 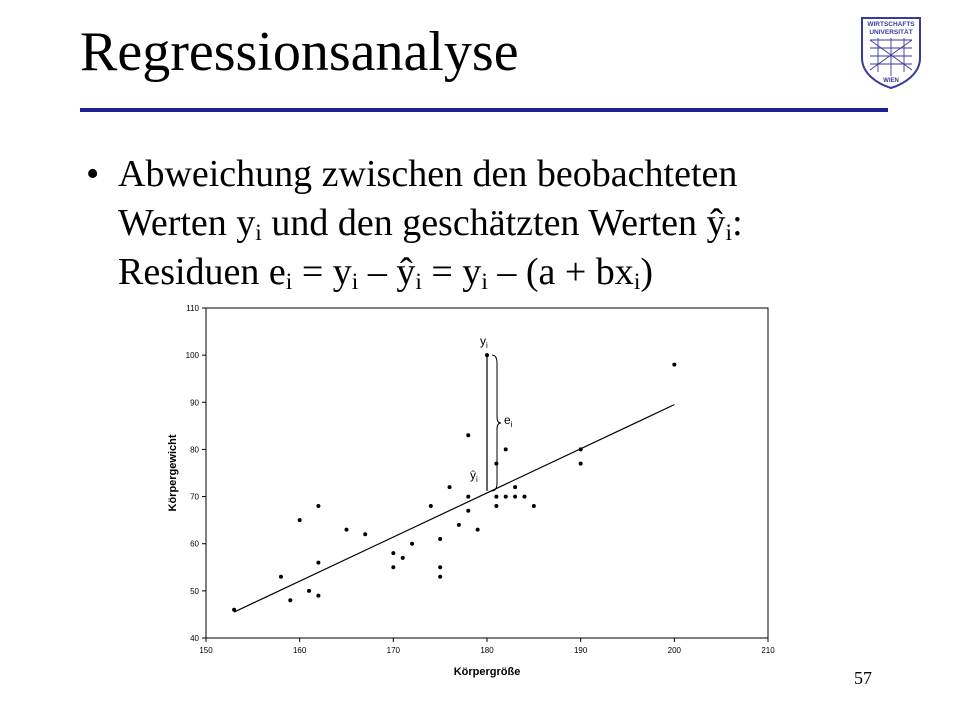 What do you see at coordinates (581, 650) in the screenshot?
I see `x-tick-label: 190` at bounding box center [581, 650].